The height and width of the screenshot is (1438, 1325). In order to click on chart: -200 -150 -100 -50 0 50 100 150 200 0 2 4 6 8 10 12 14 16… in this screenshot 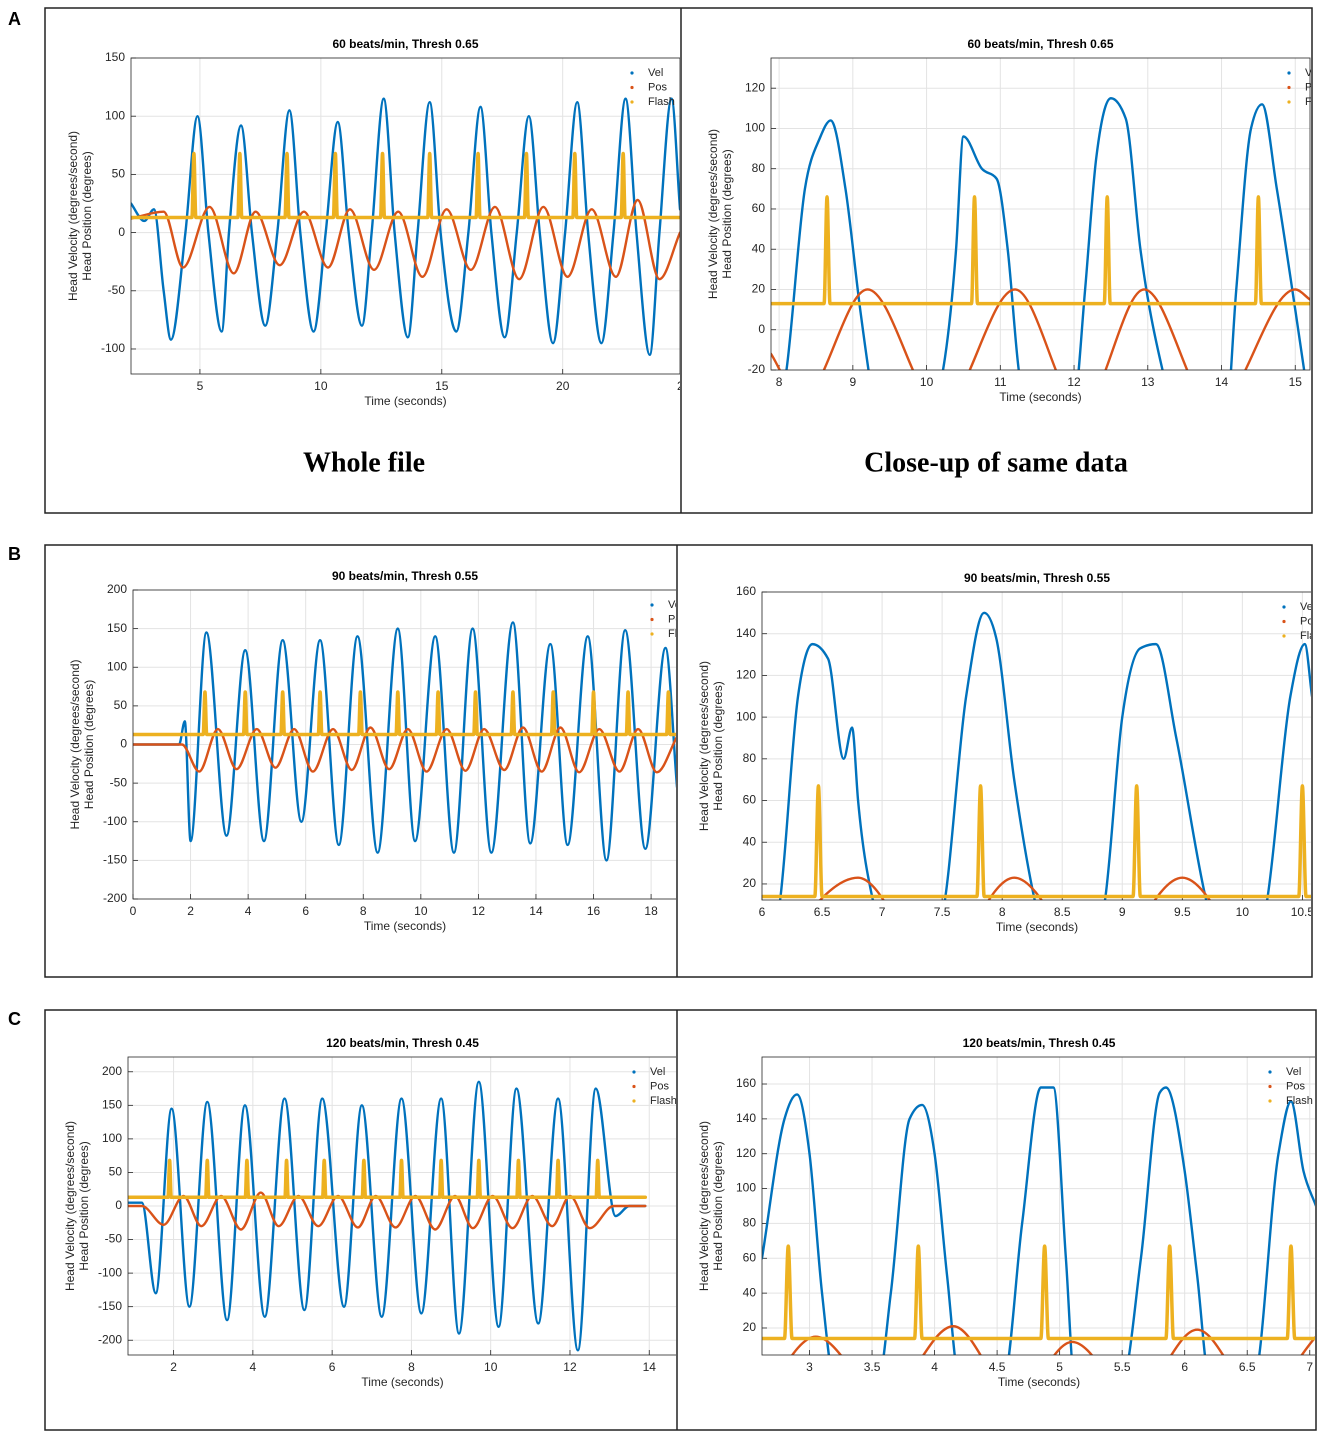, I will do `click(372, 751)`.